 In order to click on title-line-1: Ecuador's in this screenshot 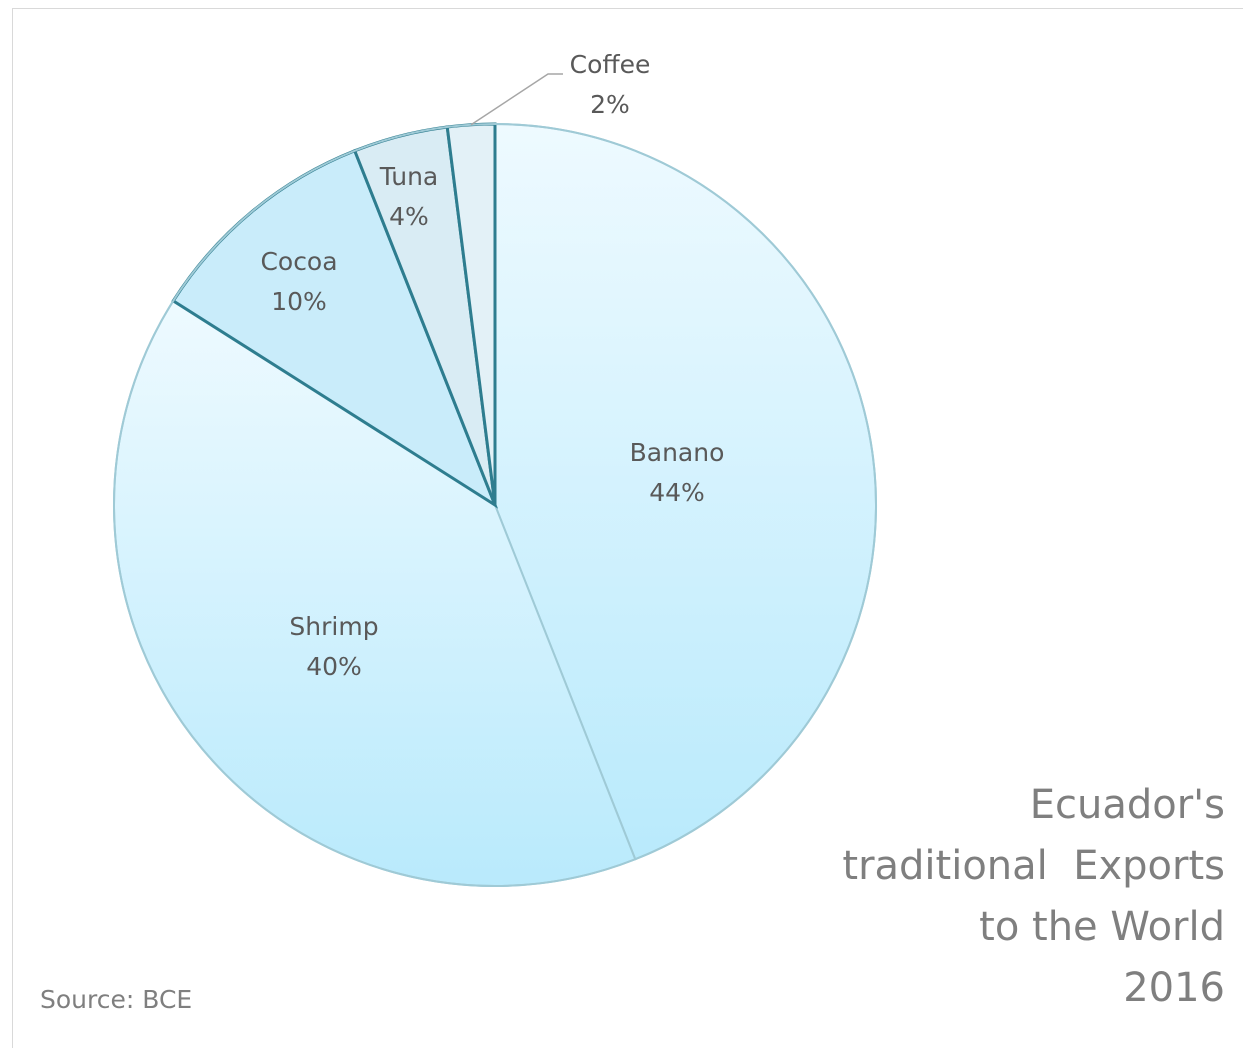, I will do `click(1033, 805)`.